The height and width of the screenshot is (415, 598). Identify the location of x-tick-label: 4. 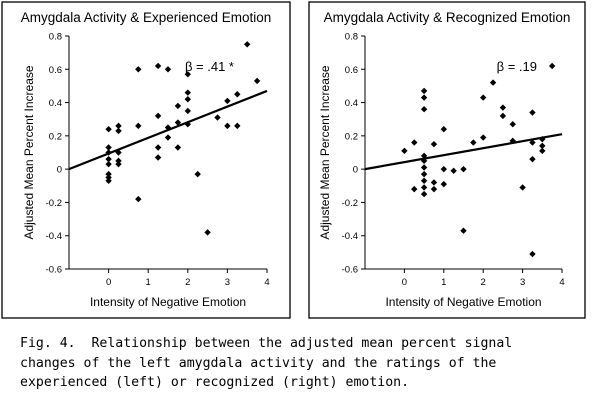
(561, 282).